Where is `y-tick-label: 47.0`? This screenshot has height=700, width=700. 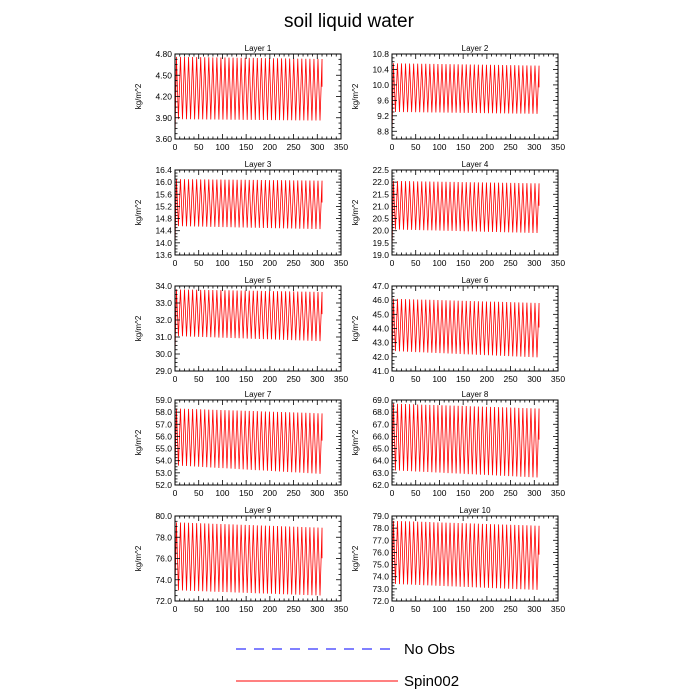
y-tick-label: 47.0 is located at coordinates (380, 286).